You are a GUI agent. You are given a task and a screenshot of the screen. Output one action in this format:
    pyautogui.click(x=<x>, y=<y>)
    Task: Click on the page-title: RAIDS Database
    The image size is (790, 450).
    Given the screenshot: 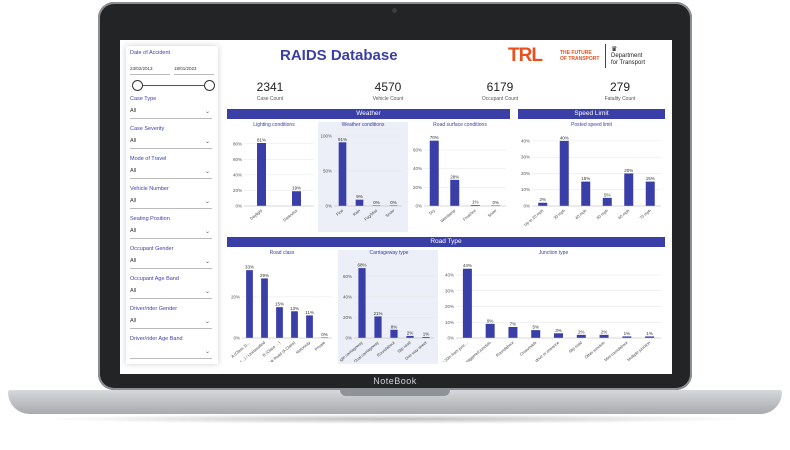 What is the action you would take?
    pyautogui.click(x=339, y=55)
    